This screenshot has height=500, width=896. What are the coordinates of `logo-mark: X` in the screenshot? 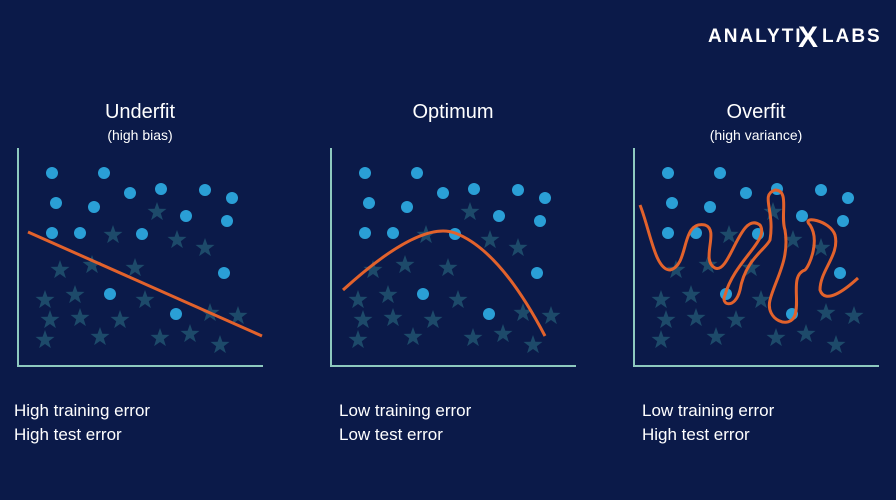 It's located at (808, 37).